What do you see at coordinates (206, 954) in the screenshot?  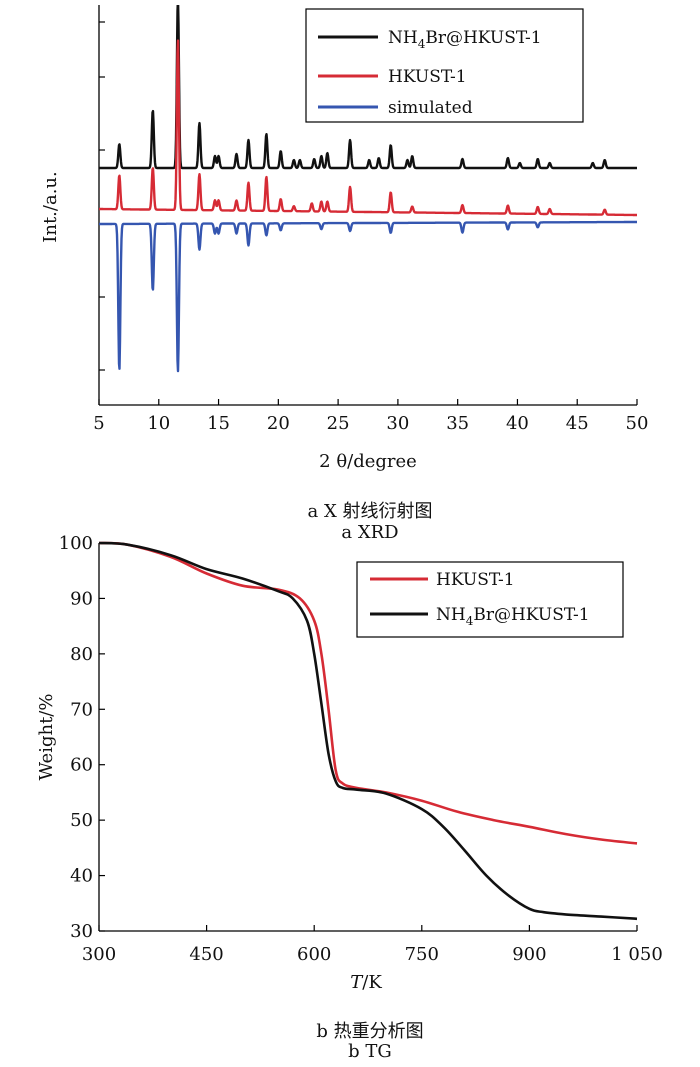 I see `tg-x-tick-label: 450` at bounding box center [206, 954].